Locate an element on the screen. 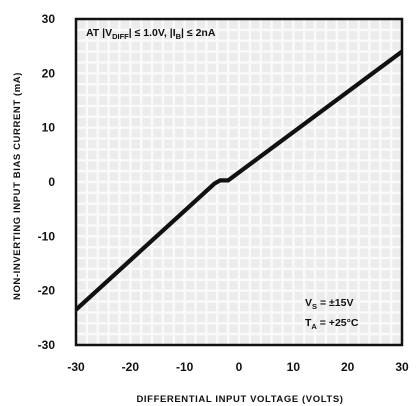 The width and height of the screenshot is (418, 406). x-tick-label: 10 is located at coordinates (294, 367).